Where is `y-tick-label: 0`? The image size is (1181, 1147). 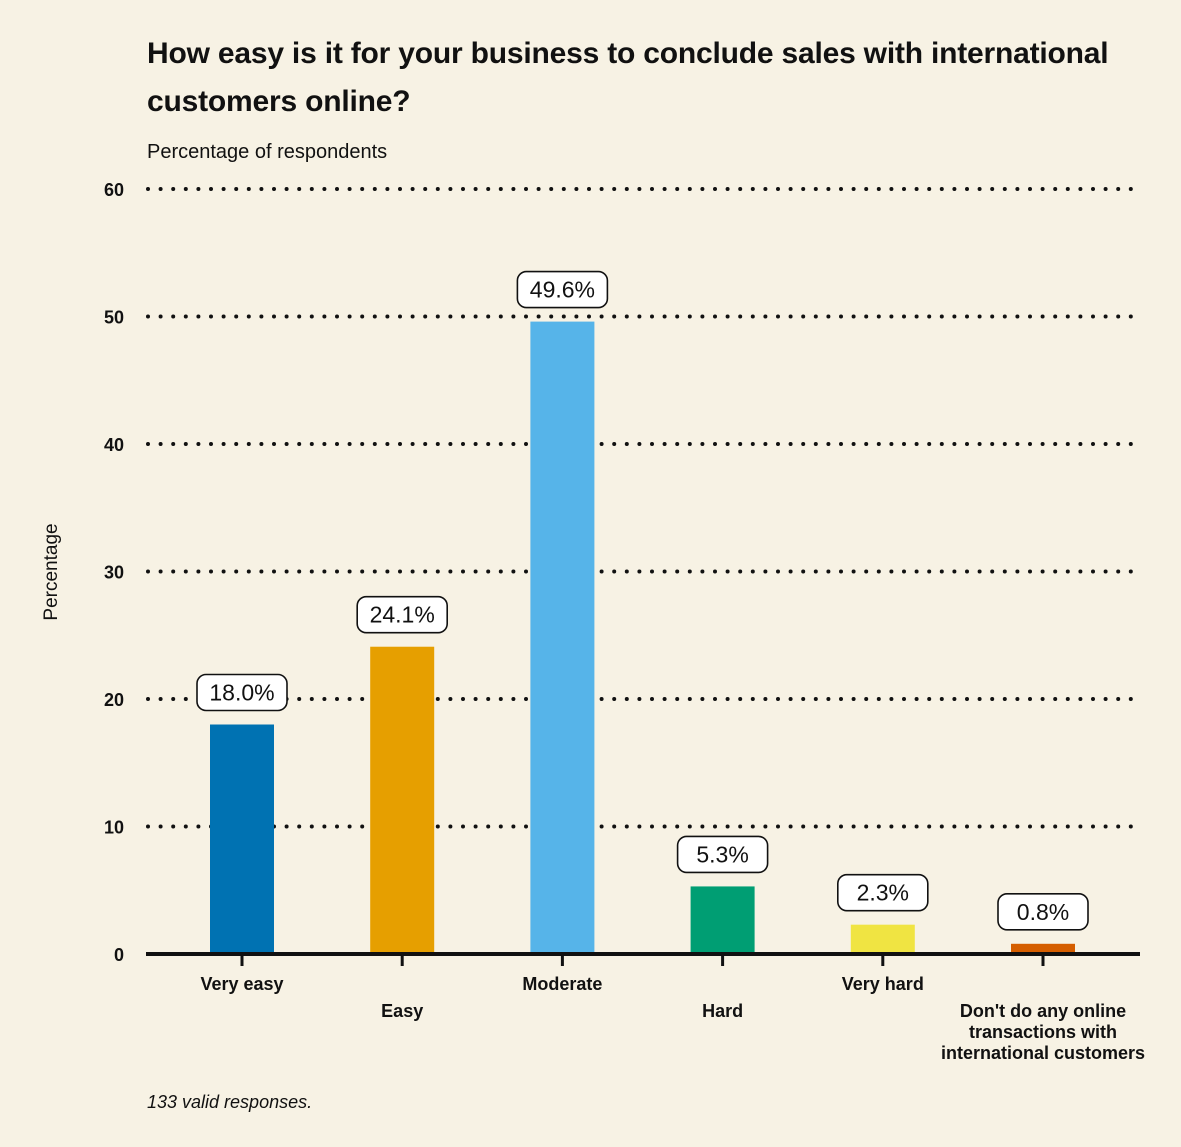 y-tick-label: 0 is located at coordinates (119, 955).